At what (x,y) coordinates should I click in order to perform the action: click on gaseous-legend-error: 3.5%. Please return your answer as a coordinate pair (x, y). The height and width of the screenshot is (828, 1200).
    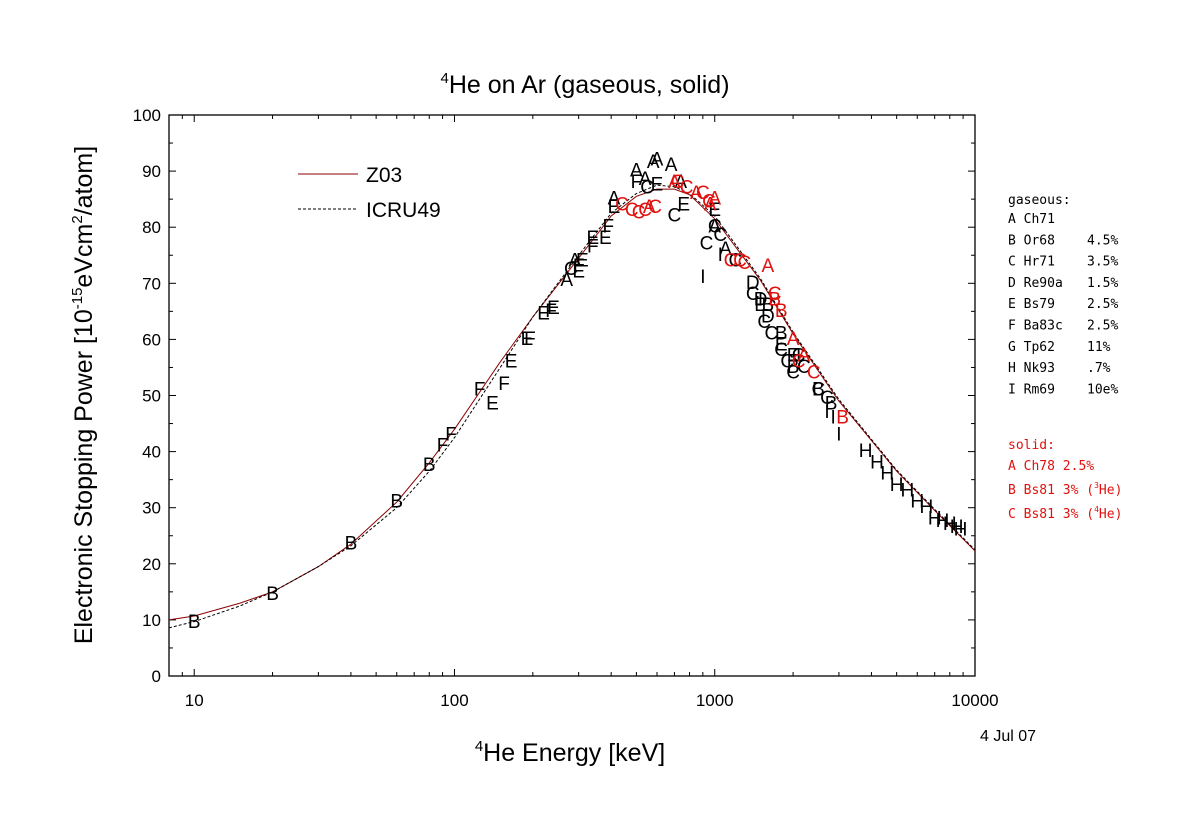
    Looking at the image, I should click on (1102, 262).